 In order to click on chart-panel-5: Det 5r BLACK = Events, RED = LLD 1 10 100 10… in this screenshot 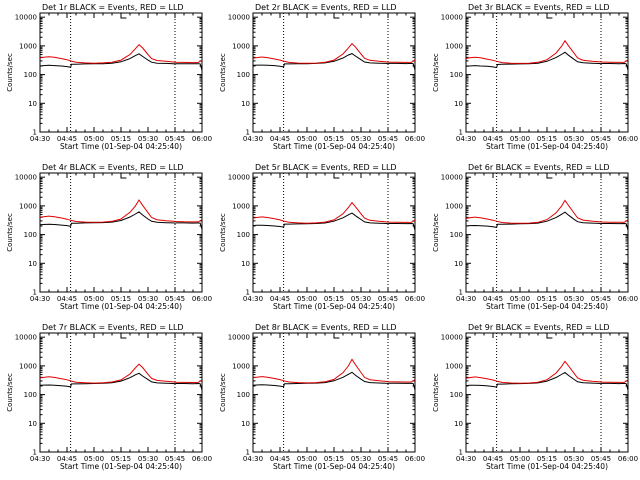, I will do `click(322, 237)`.